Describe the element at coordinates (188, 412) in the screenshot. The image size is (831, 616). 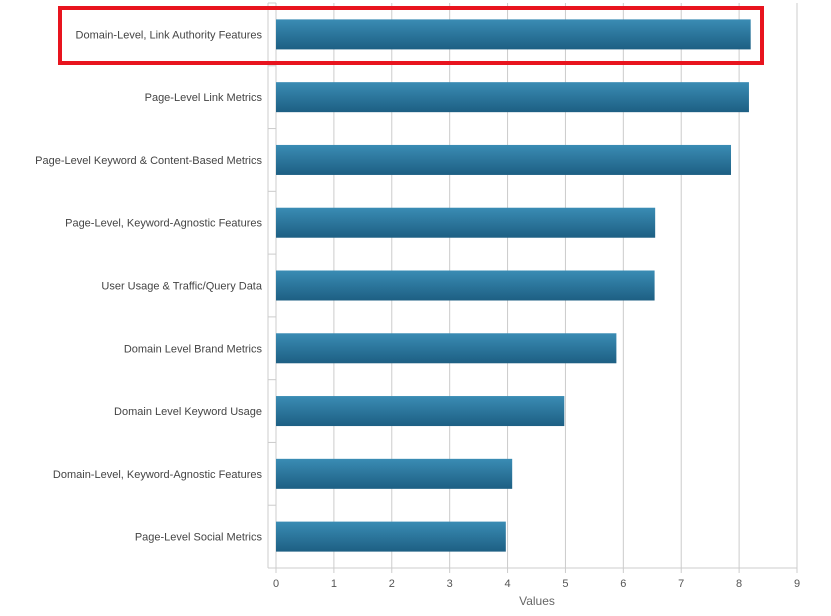
I see `category-label: Domain Level Keyword Usage` at that location.